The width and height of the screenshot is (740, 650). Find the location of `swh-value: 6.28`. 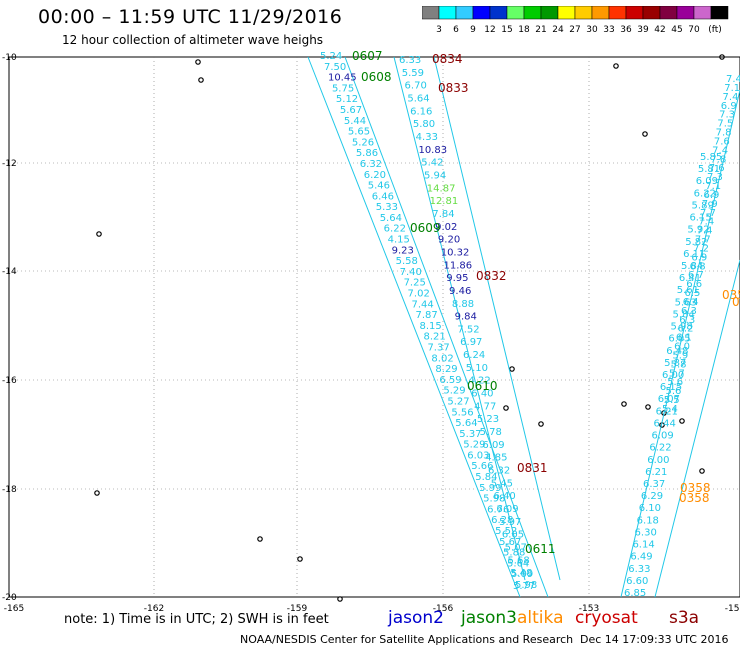

swh-value: 6.28 is located at coordinates (502, 520).